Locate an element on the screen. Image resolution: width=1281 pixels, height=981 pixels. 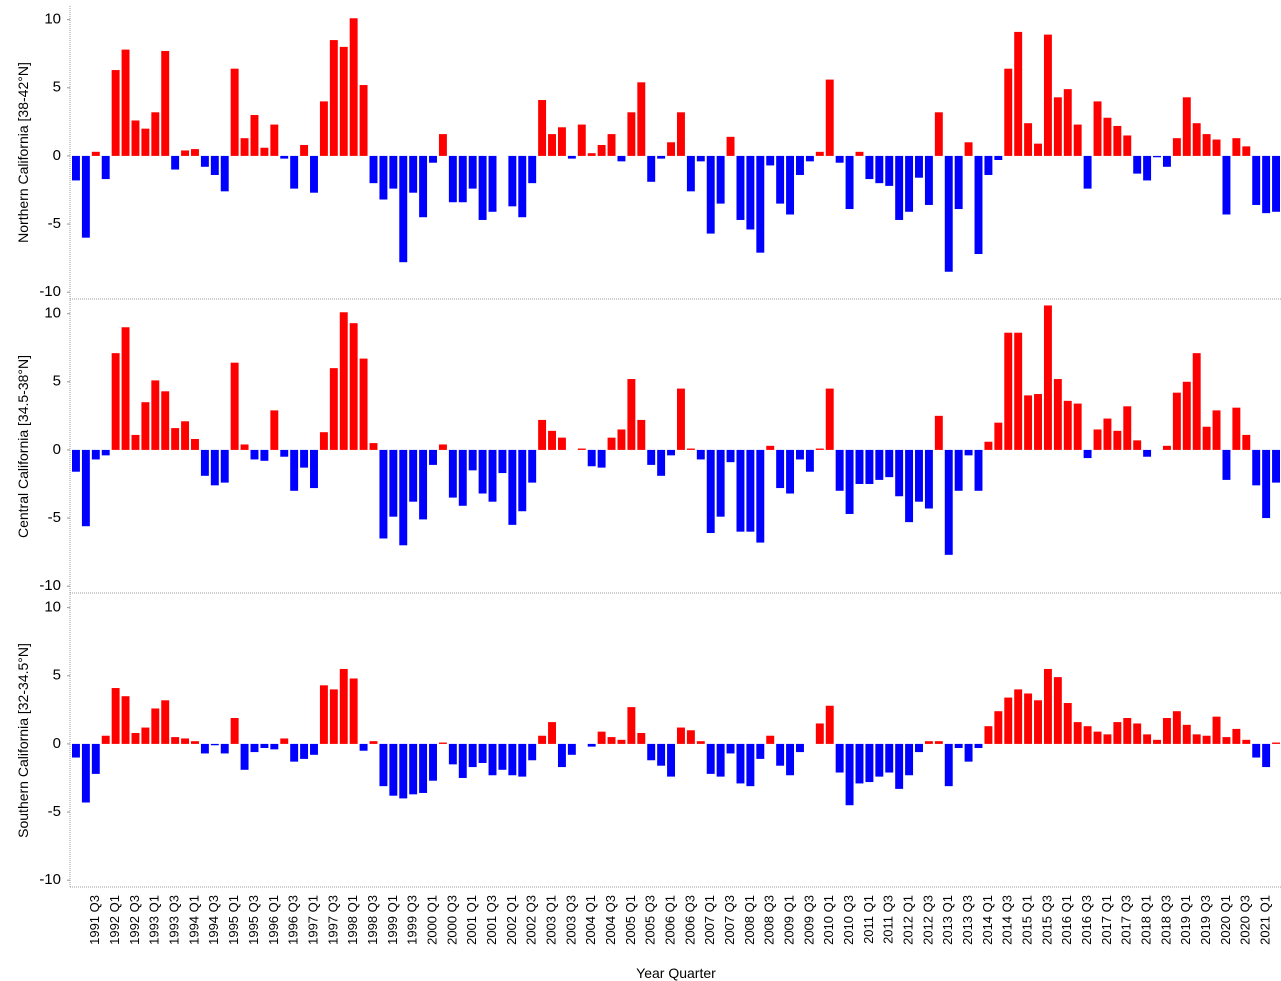
x-tick-label: 2017 Q1 is located at coordinates (1106, 920).